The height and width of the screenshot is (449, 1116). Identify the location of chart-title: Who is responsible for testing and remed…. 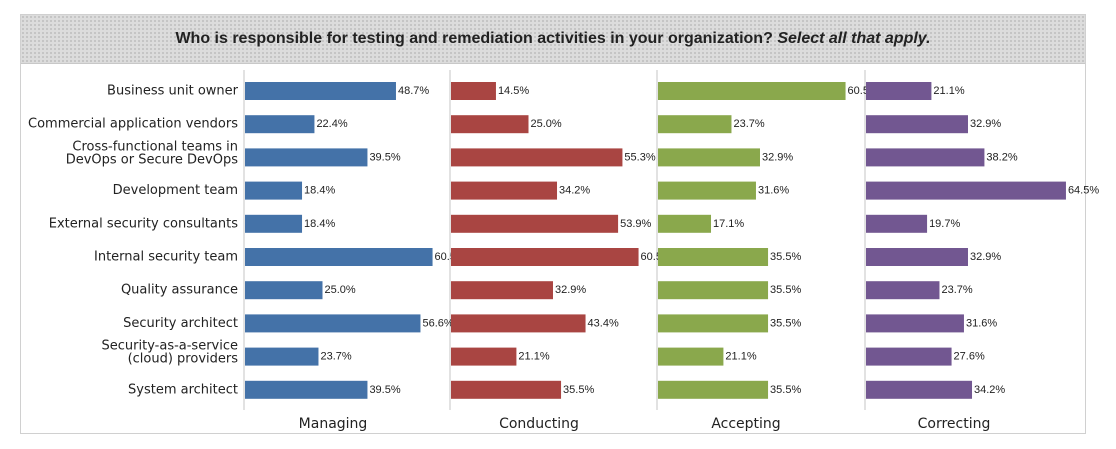
(552, 39).